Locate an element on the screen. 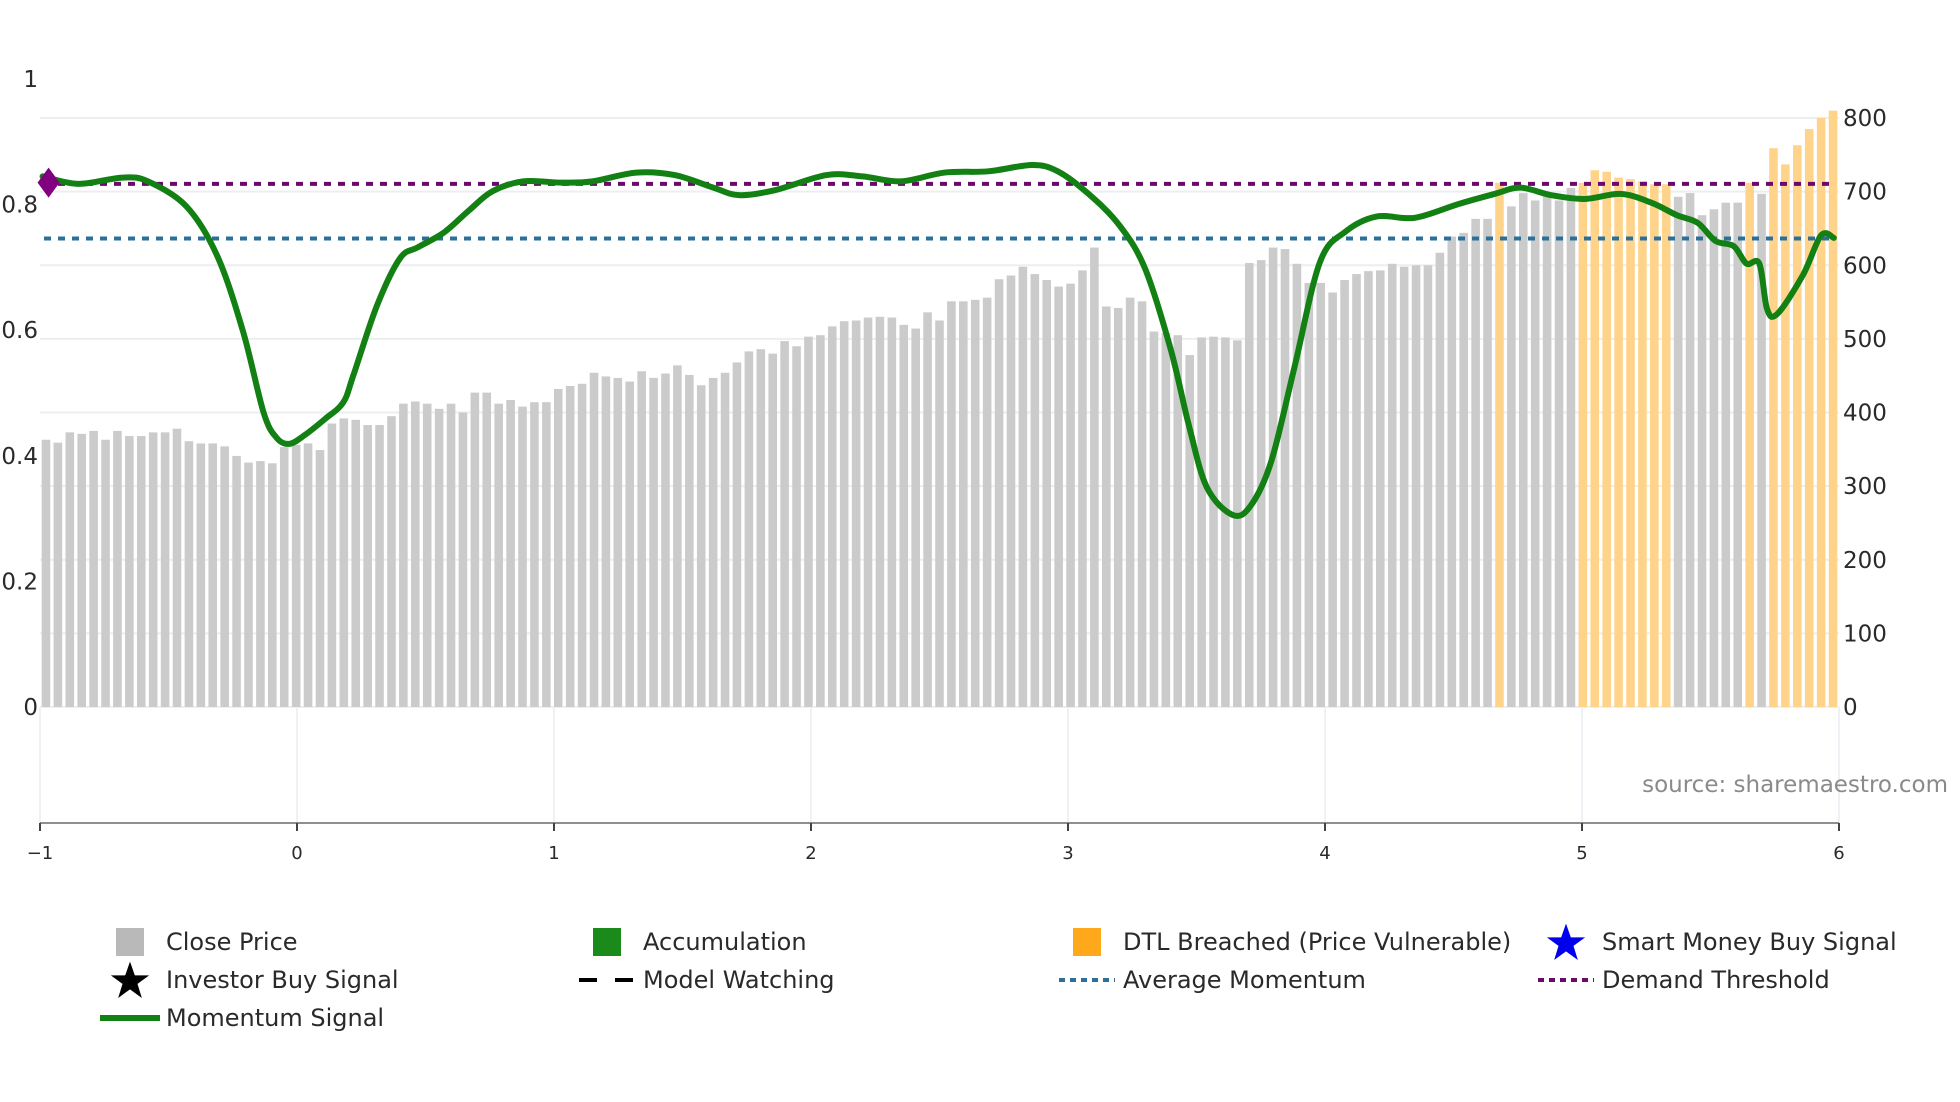 The height and width of the screenshot is (1102, 1960). legend-item-model-watching: Model Watching is located at coordinates (706, 980).